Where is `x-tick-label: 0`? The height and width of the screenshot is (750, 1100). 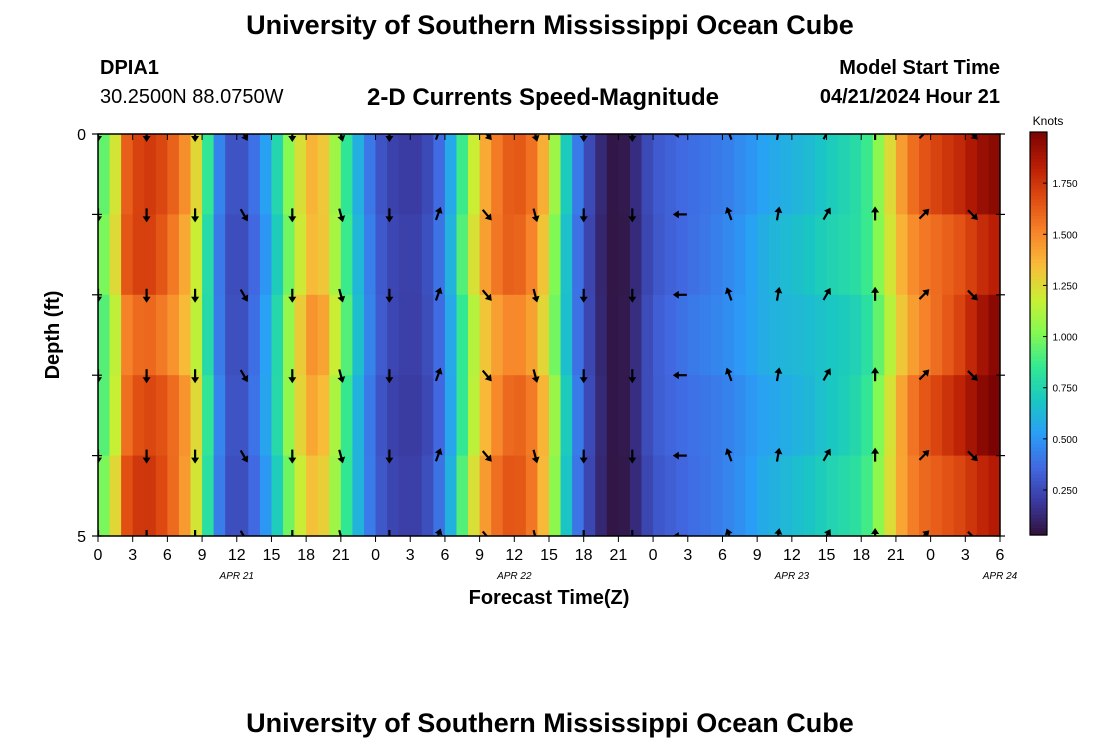 x-tick-label: 0 is located at coordinates (98, 555).